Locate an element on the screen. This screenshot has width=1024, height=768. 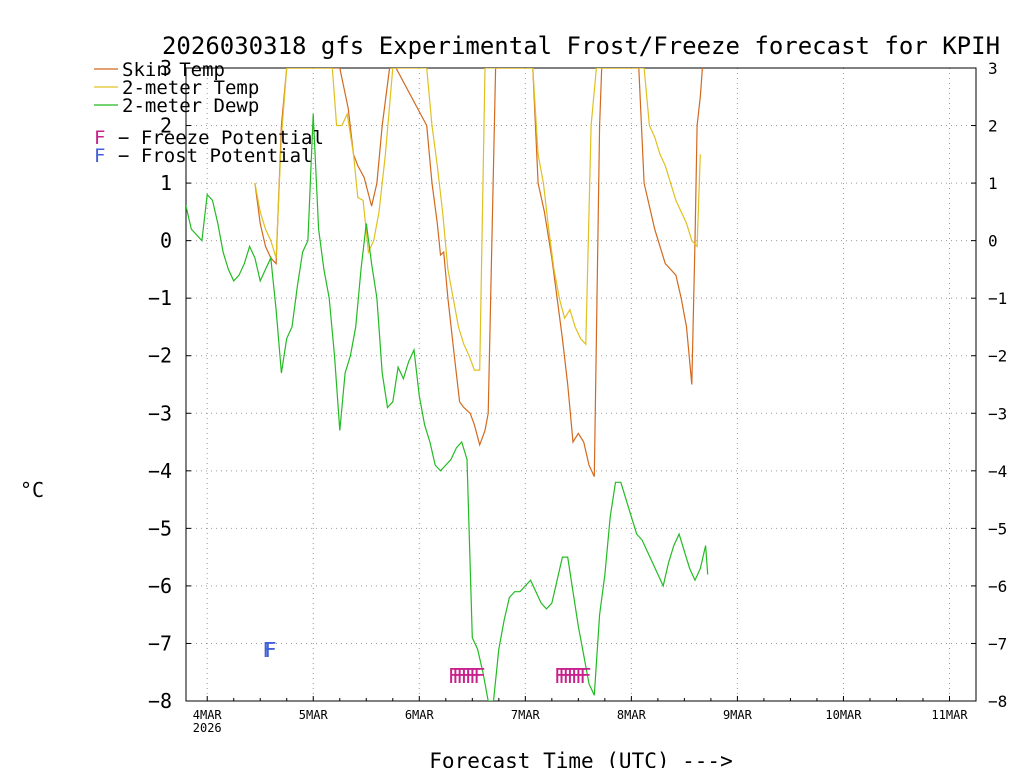
y-axis-label: °C is located at coordinates (32, 490).